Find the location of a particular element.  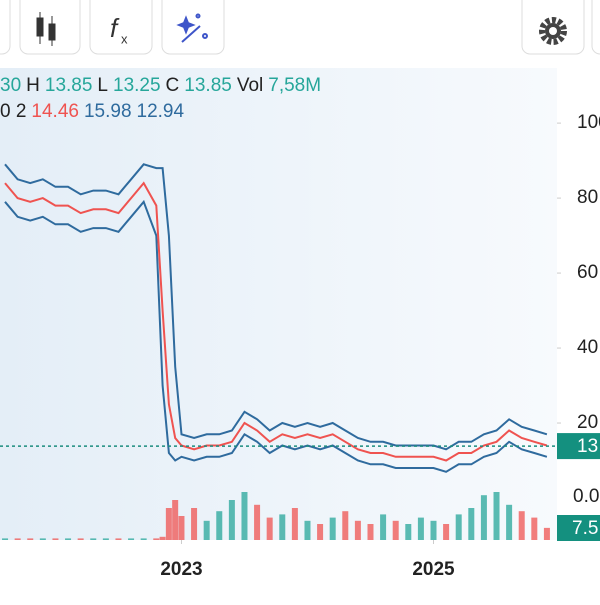

gear-icon is located at coordinates (553, 31).